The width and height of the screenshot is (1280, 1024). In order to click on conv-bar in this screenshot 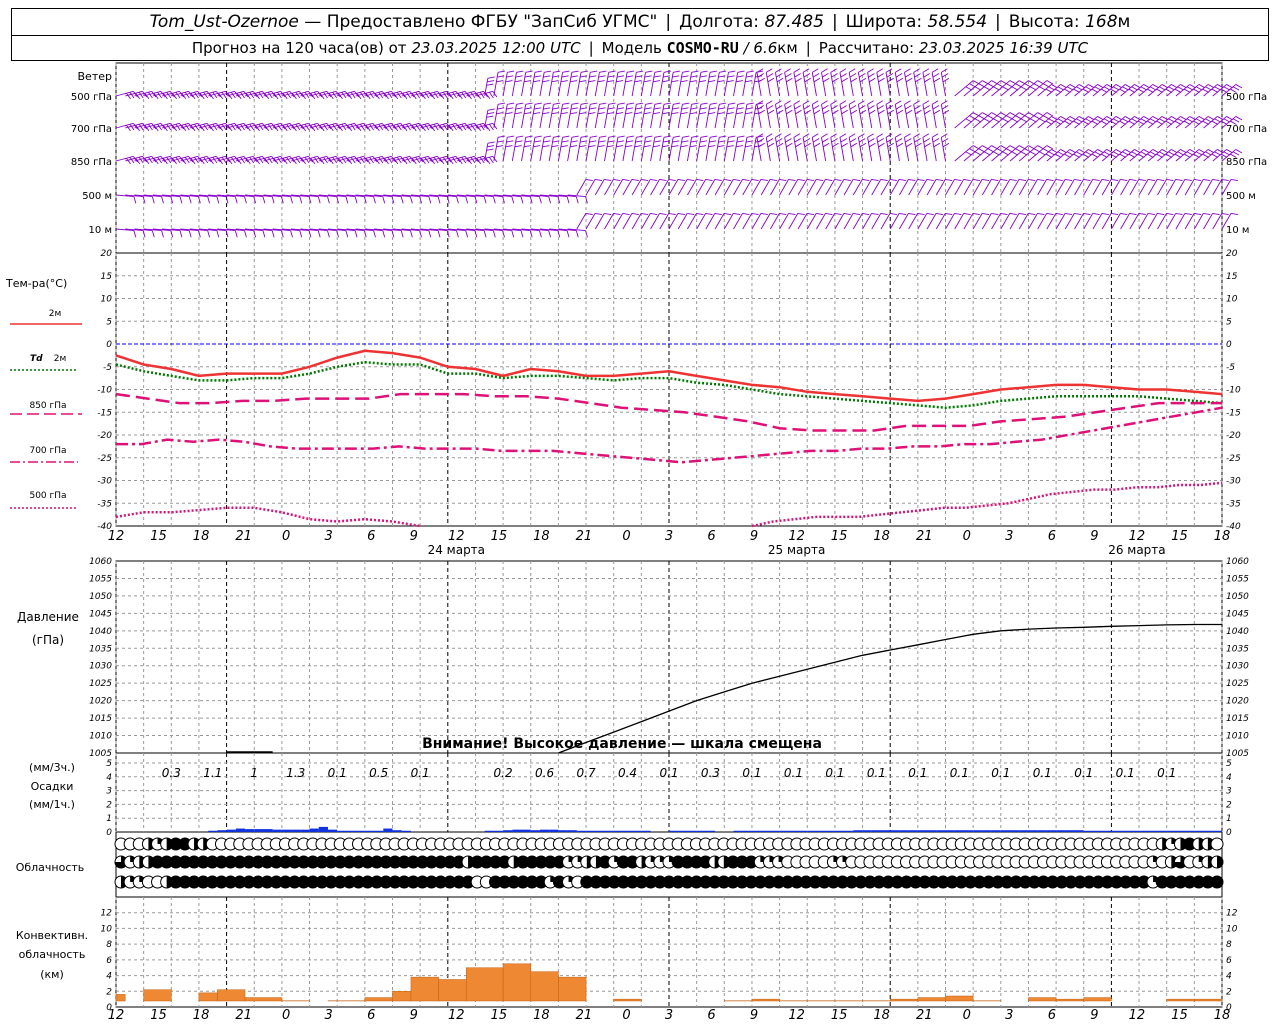, I will do `click(544, 986)`.